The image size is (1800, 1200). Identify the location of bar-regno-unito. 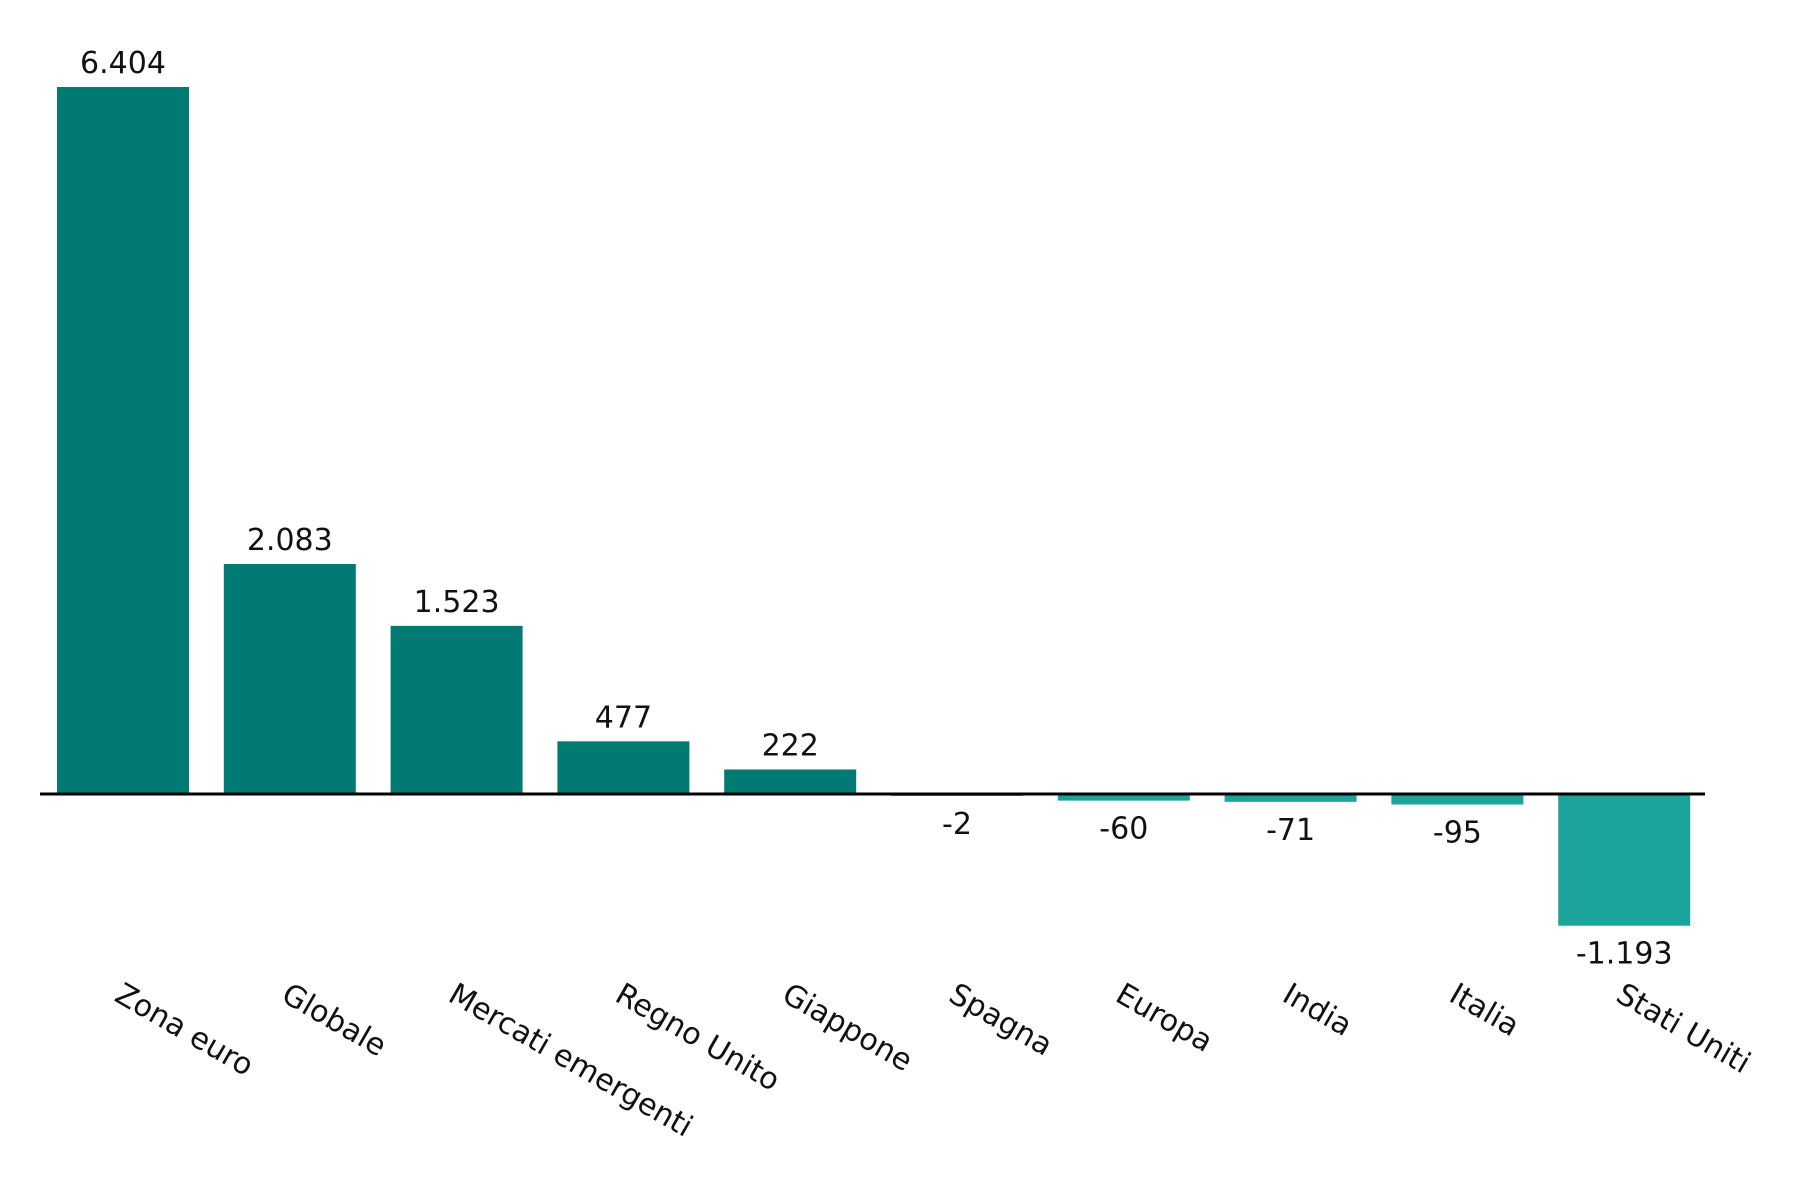
(623, 767).